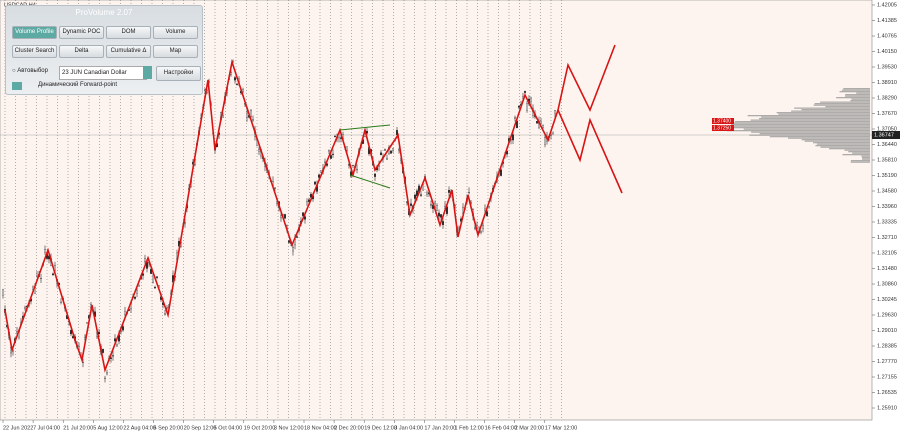 The height and width of the screenshot is (435, 900). What do you see at coordinates (380, 428) in the screenshot?
I see `time-label: 19 Dec 12:00` at bounding box center [380, 428].